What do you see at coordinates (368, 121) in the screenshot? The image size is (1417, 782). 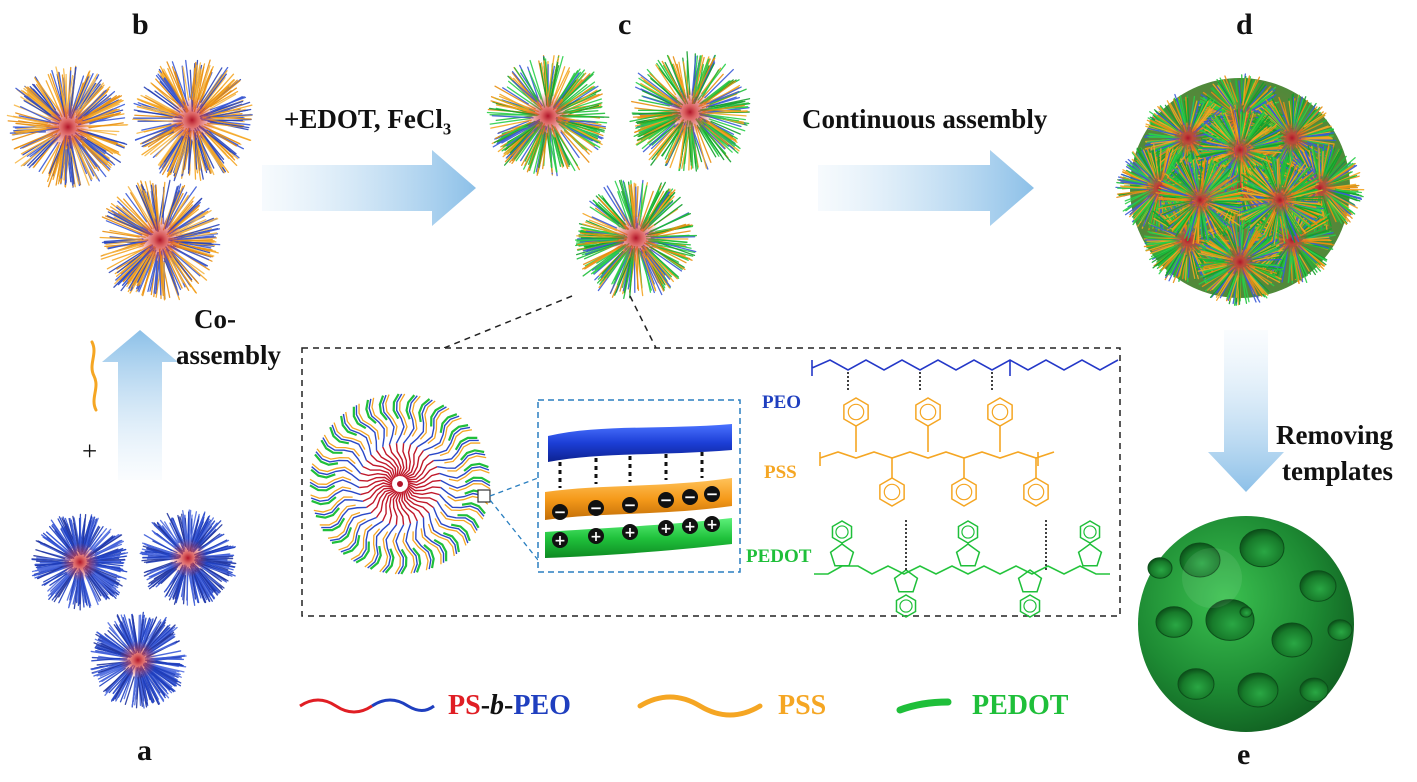 I see `edot-fecl3-label: +EDOT, FeCl3` at bounding box center [368, 121].